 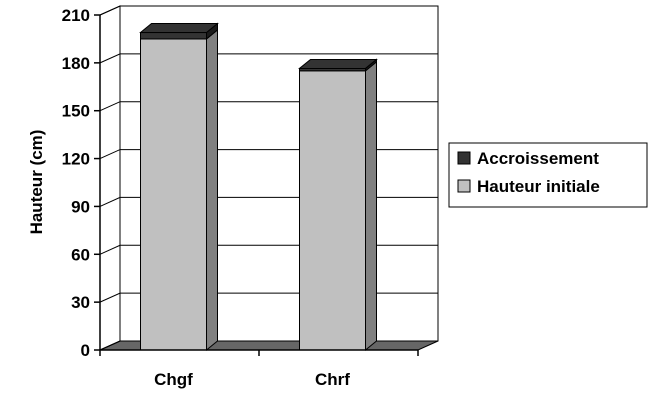 I want to click on legend-label: Accroissement, so click(x=538, y=158).